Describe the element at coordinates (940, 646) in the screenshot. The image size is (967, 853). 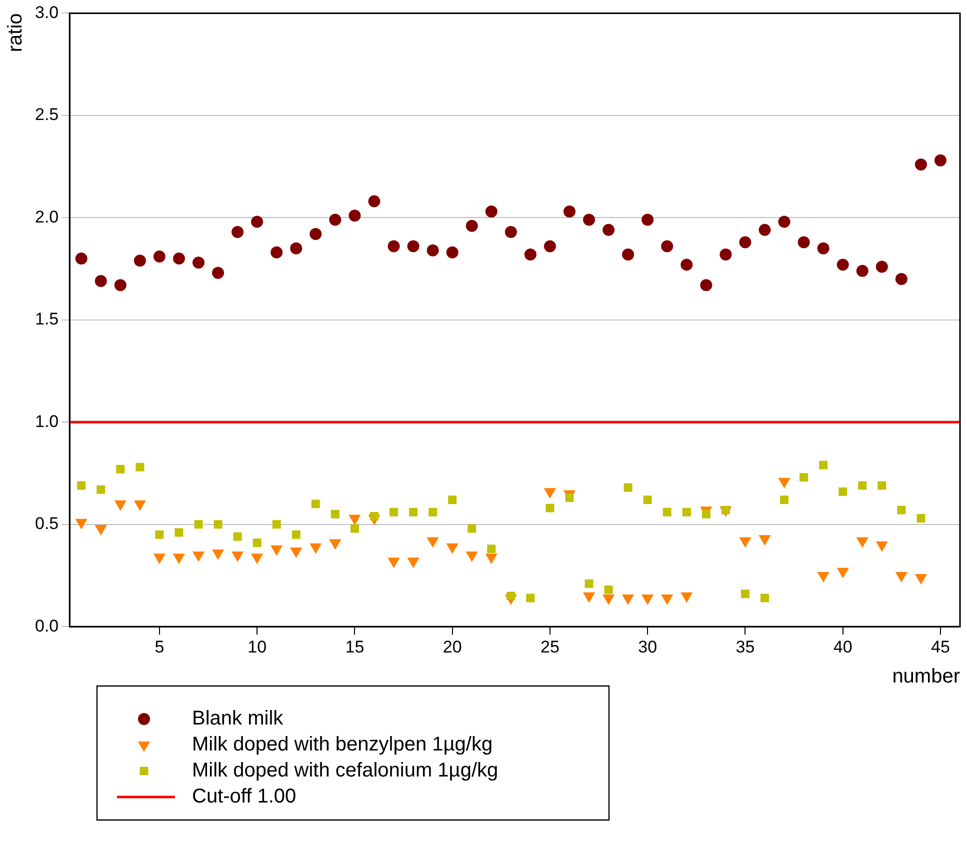
I see `x-tick-label: 45` at that location.